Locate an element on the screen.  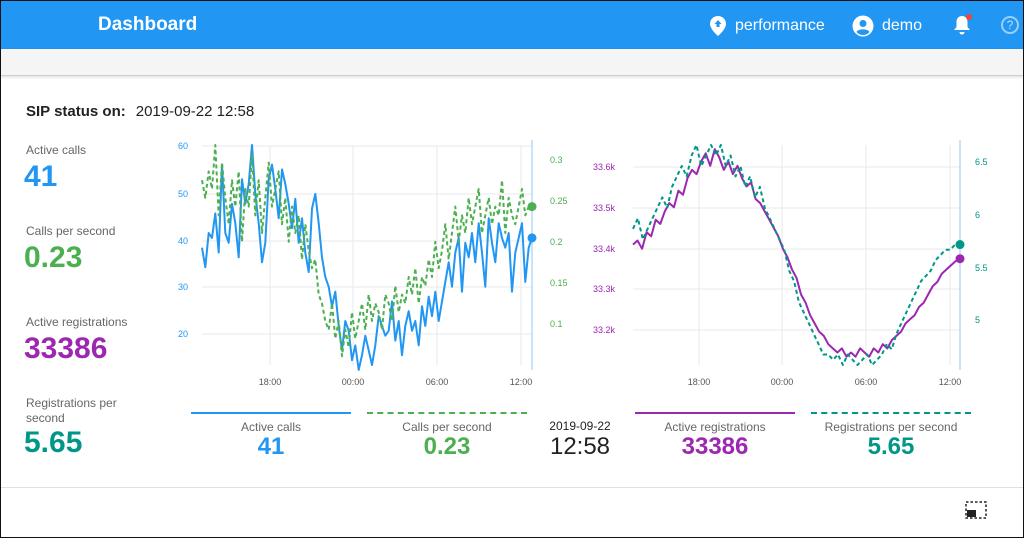
legend-value-registrations-per-second: 5.65 is located at coordinates (891, 446).